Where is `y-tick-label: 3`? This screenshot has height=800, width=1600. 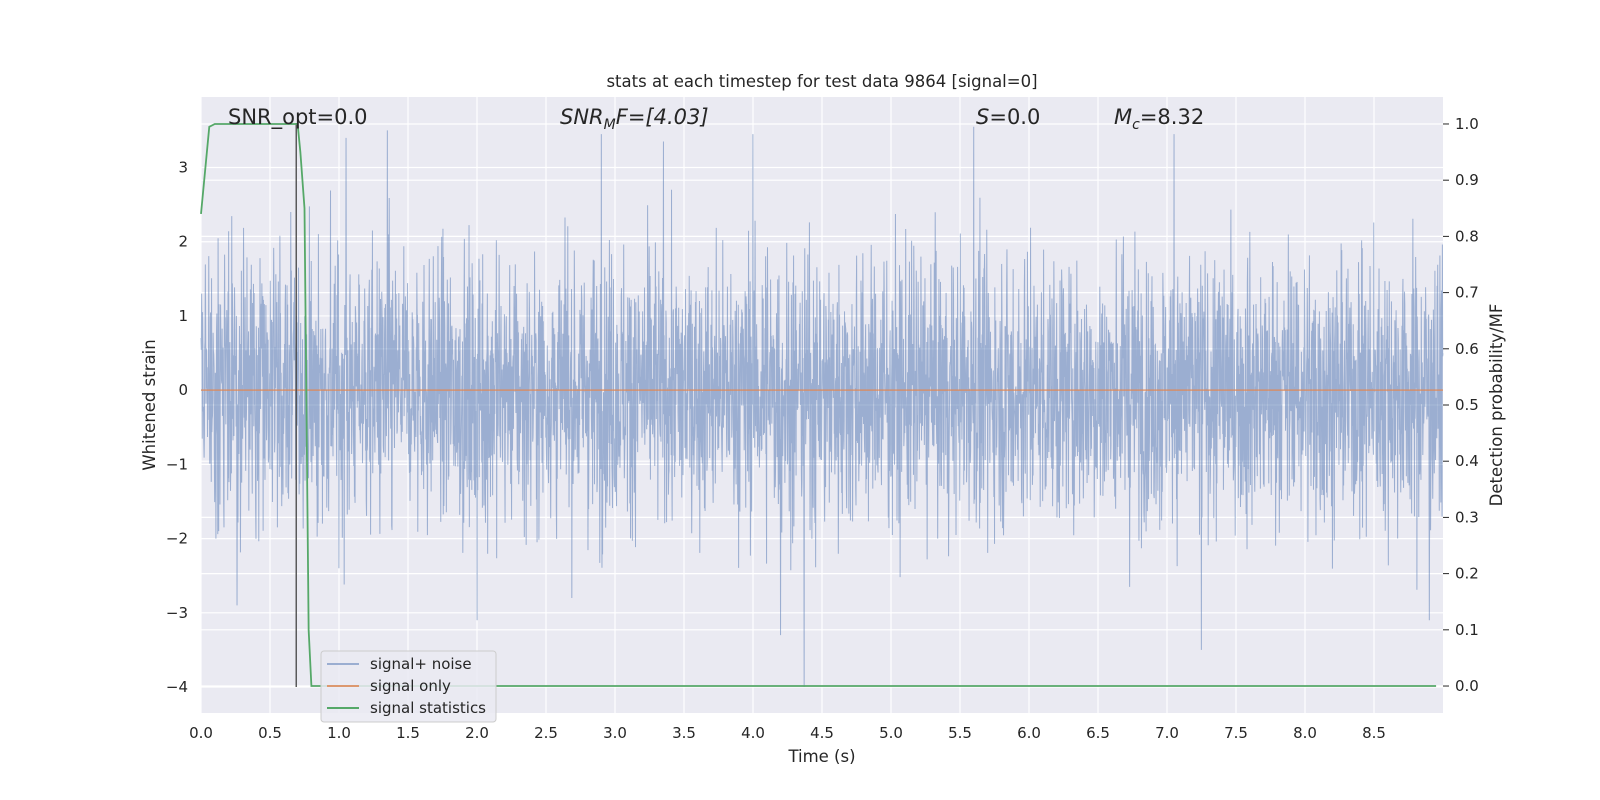
y-tick-label: 3 is located at coordinates (183, 168).